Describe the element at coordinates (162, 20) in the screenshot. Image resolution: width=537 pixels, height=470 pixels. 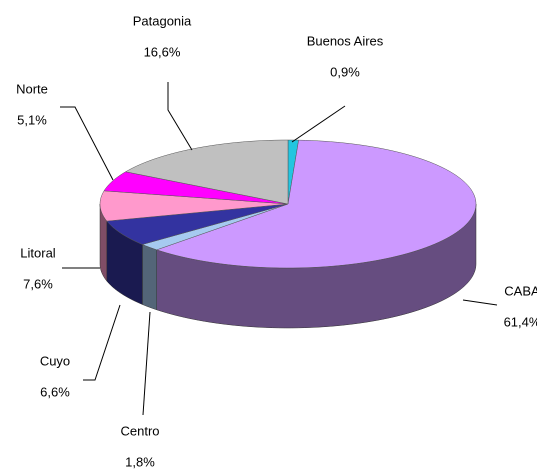
I see `category-label: Patagonia` at that location.